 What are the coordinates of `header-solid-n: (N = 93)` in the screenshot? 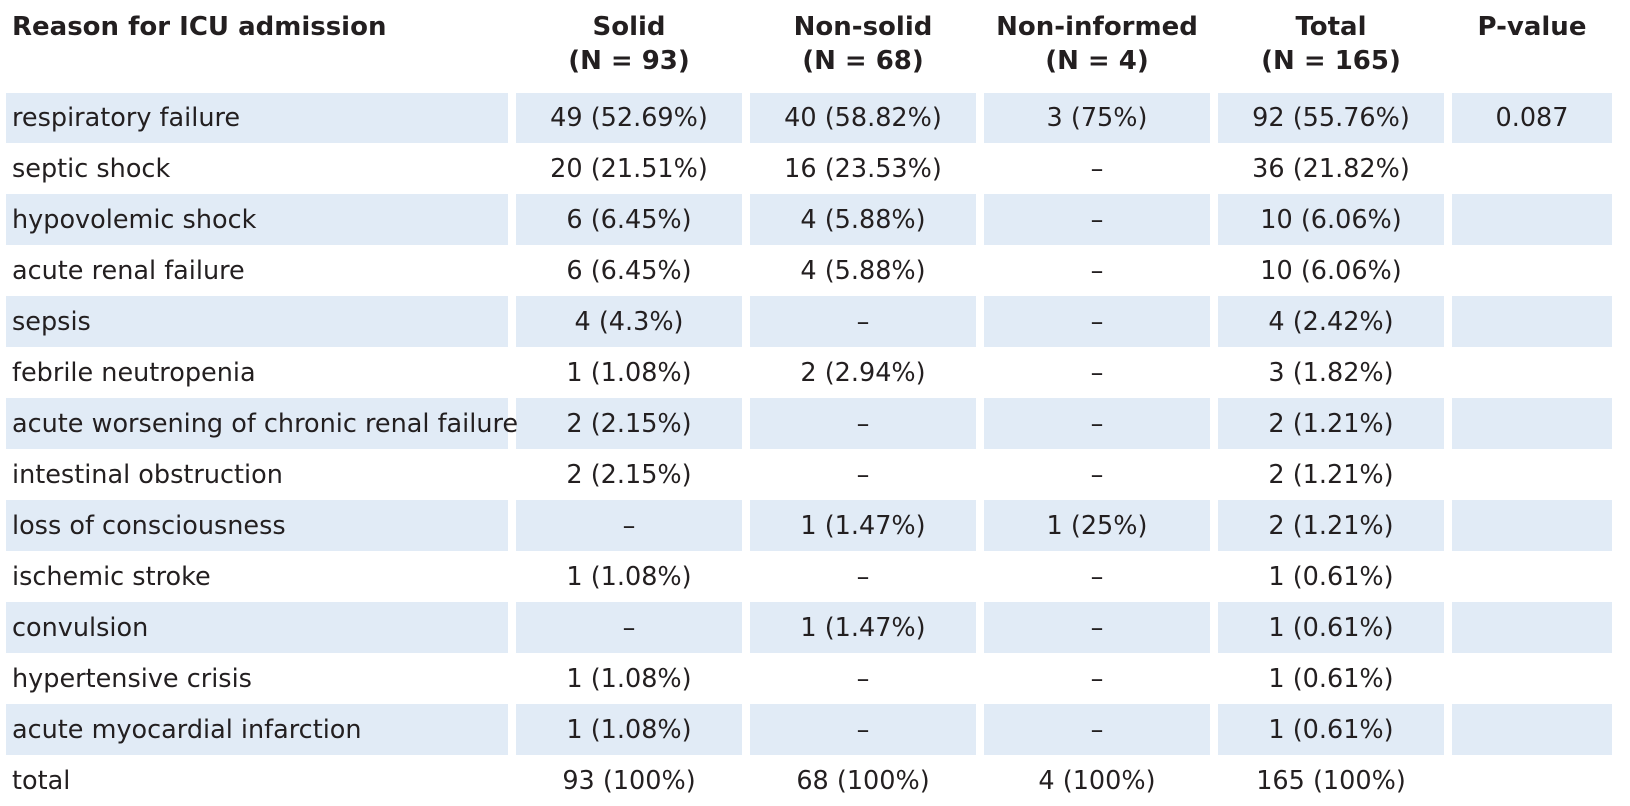 It's located at (629, 61).